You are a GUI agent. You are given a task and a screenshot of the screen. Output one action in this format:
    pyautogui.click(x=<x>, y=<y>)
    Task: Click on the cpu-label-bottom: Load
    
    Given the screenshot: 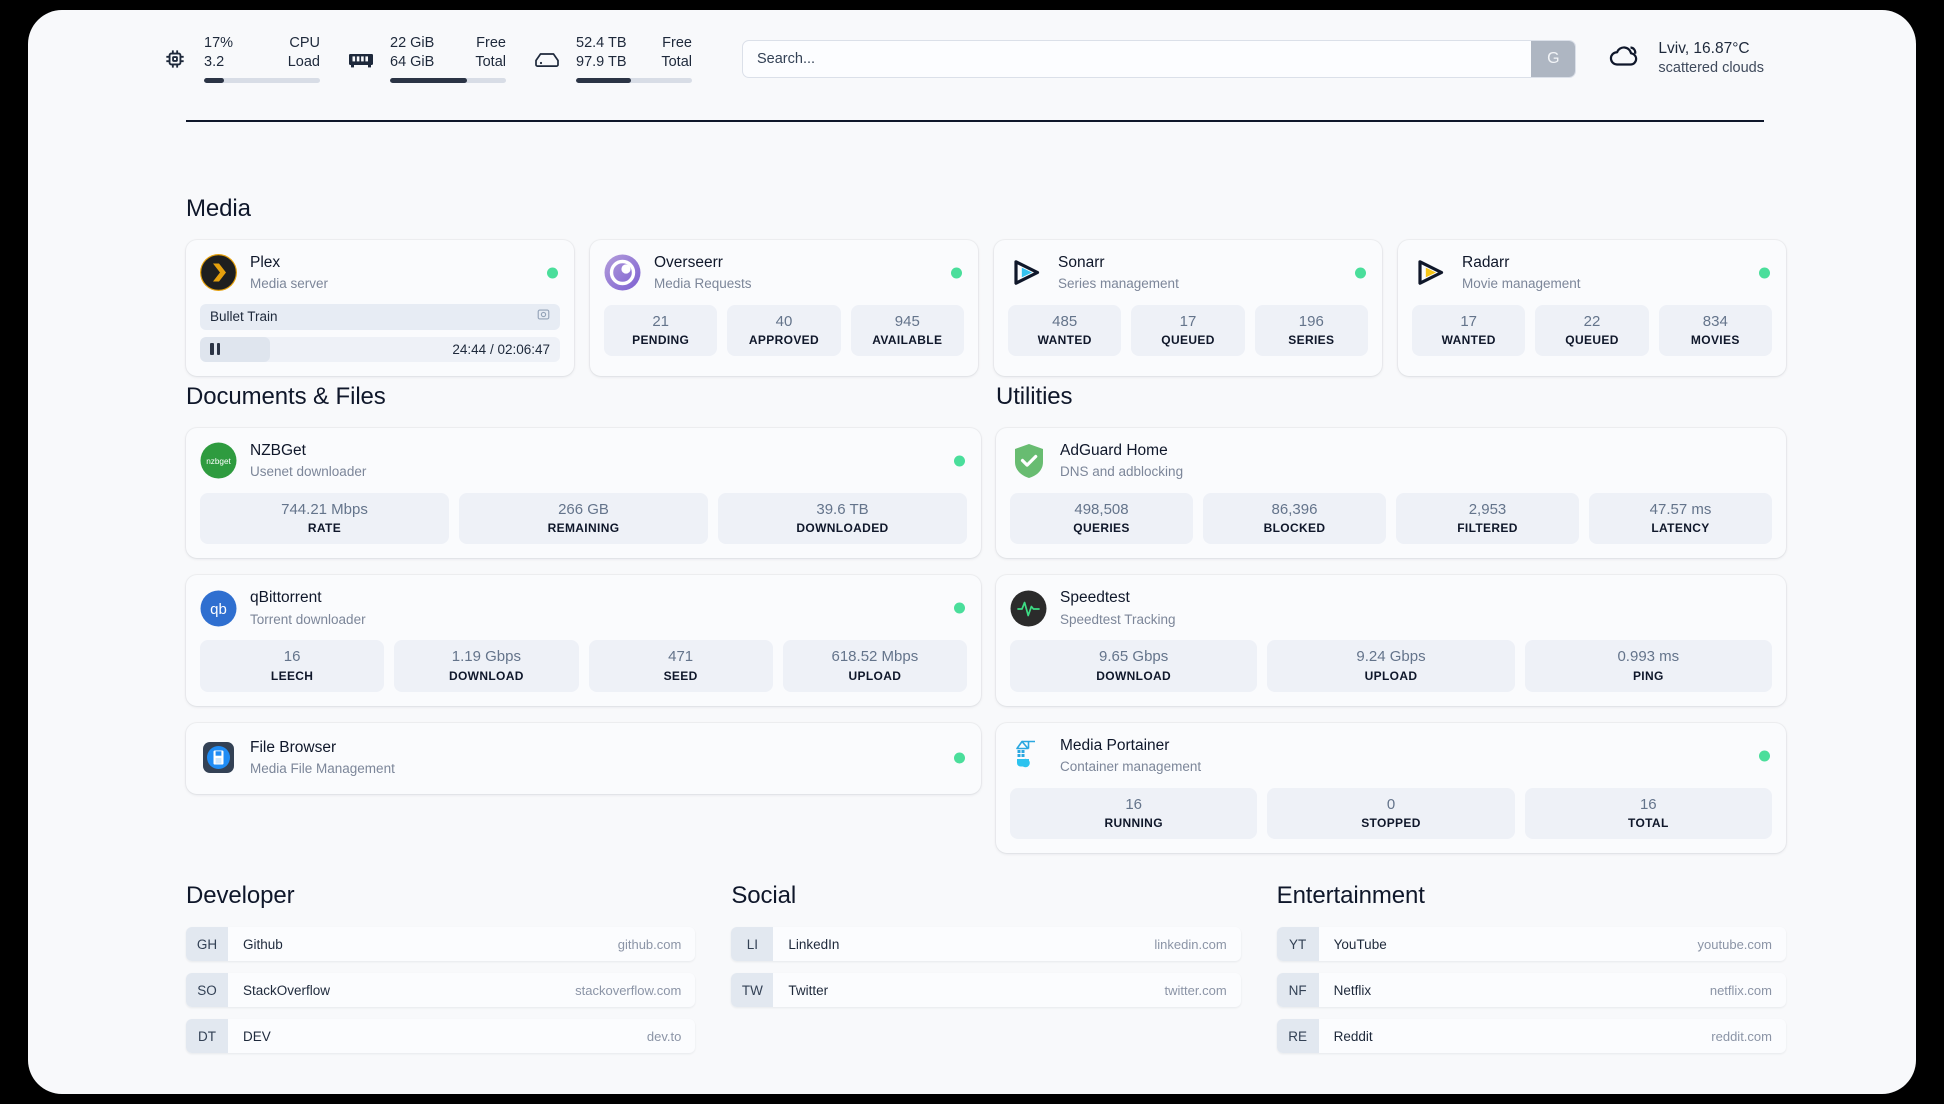 What is the action you would take?
    pyautogui.click(x=303, y=61)
    